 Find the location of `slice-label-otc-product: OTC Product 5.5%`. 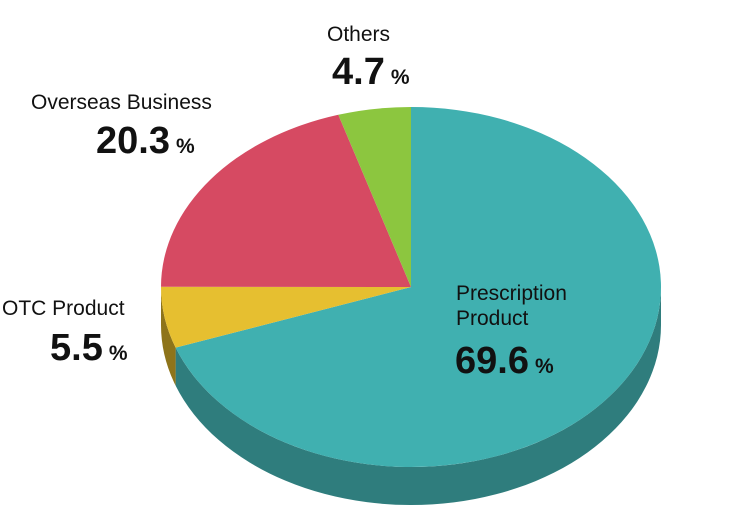

slice-label-otc-product: OTC Product 5.5% is located at coordinates (65, 333).